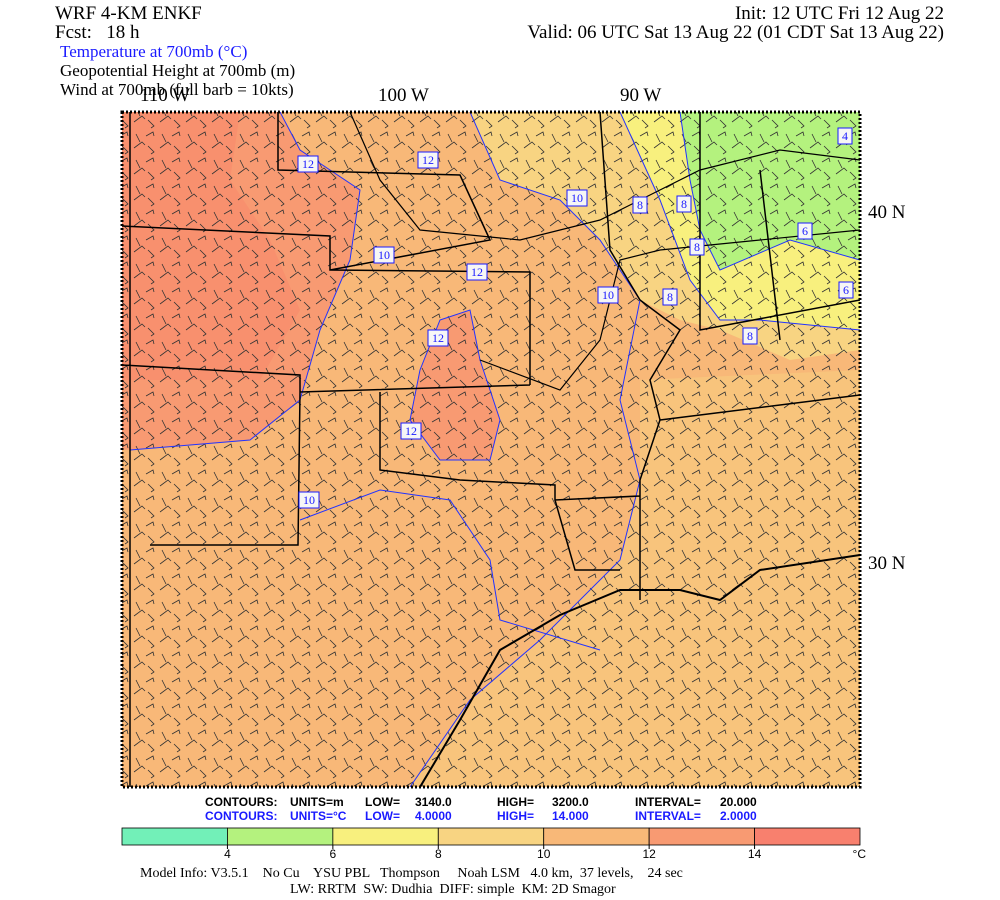  What do you see at coordinates (860, 854) in the screenshot?
I see `colorbar-unit: °C` at bounding box center [860, 854].